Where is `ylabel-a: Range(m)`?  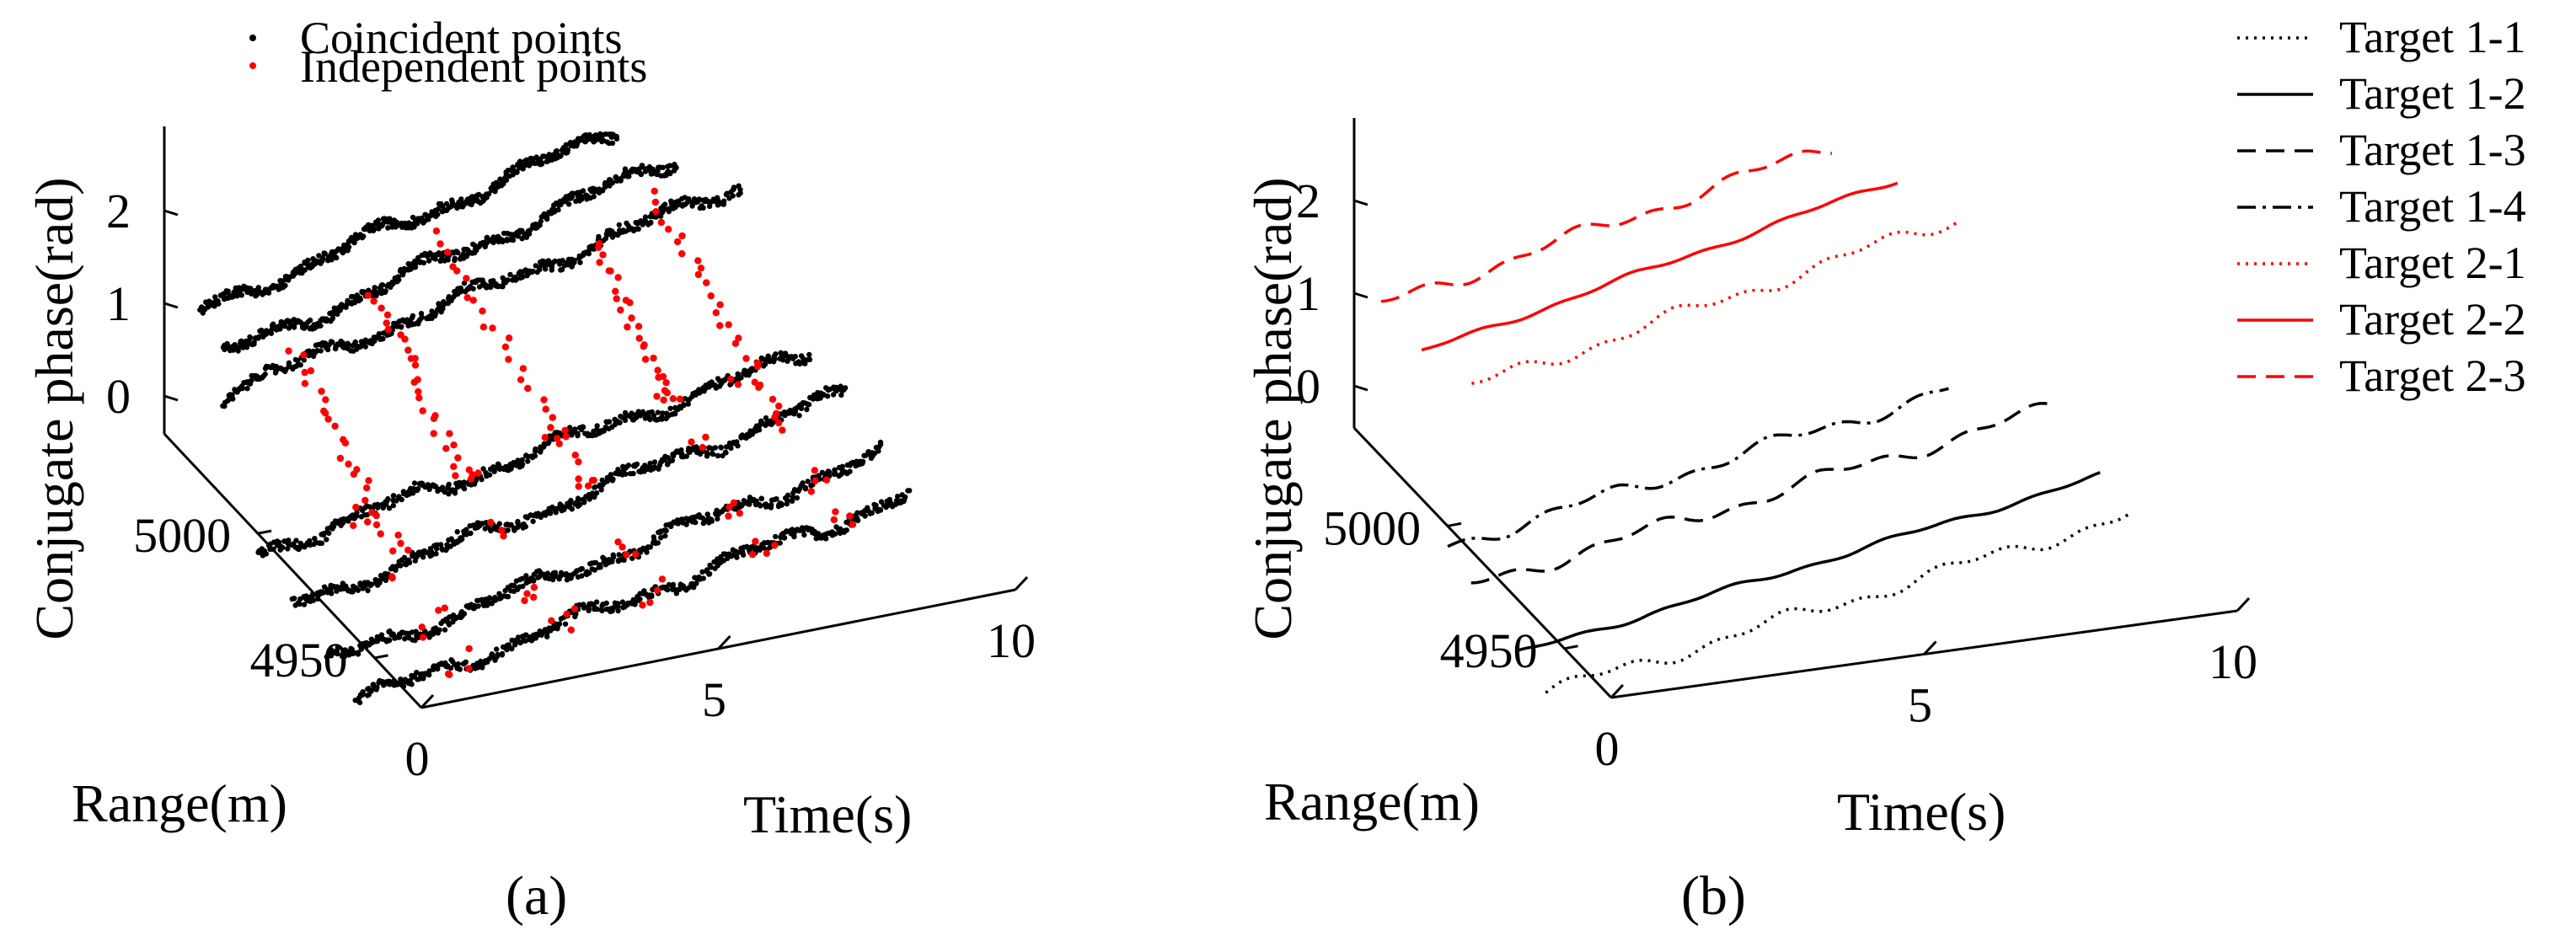 ylabel-a: Range(m) is located at coordinates (179, 803).